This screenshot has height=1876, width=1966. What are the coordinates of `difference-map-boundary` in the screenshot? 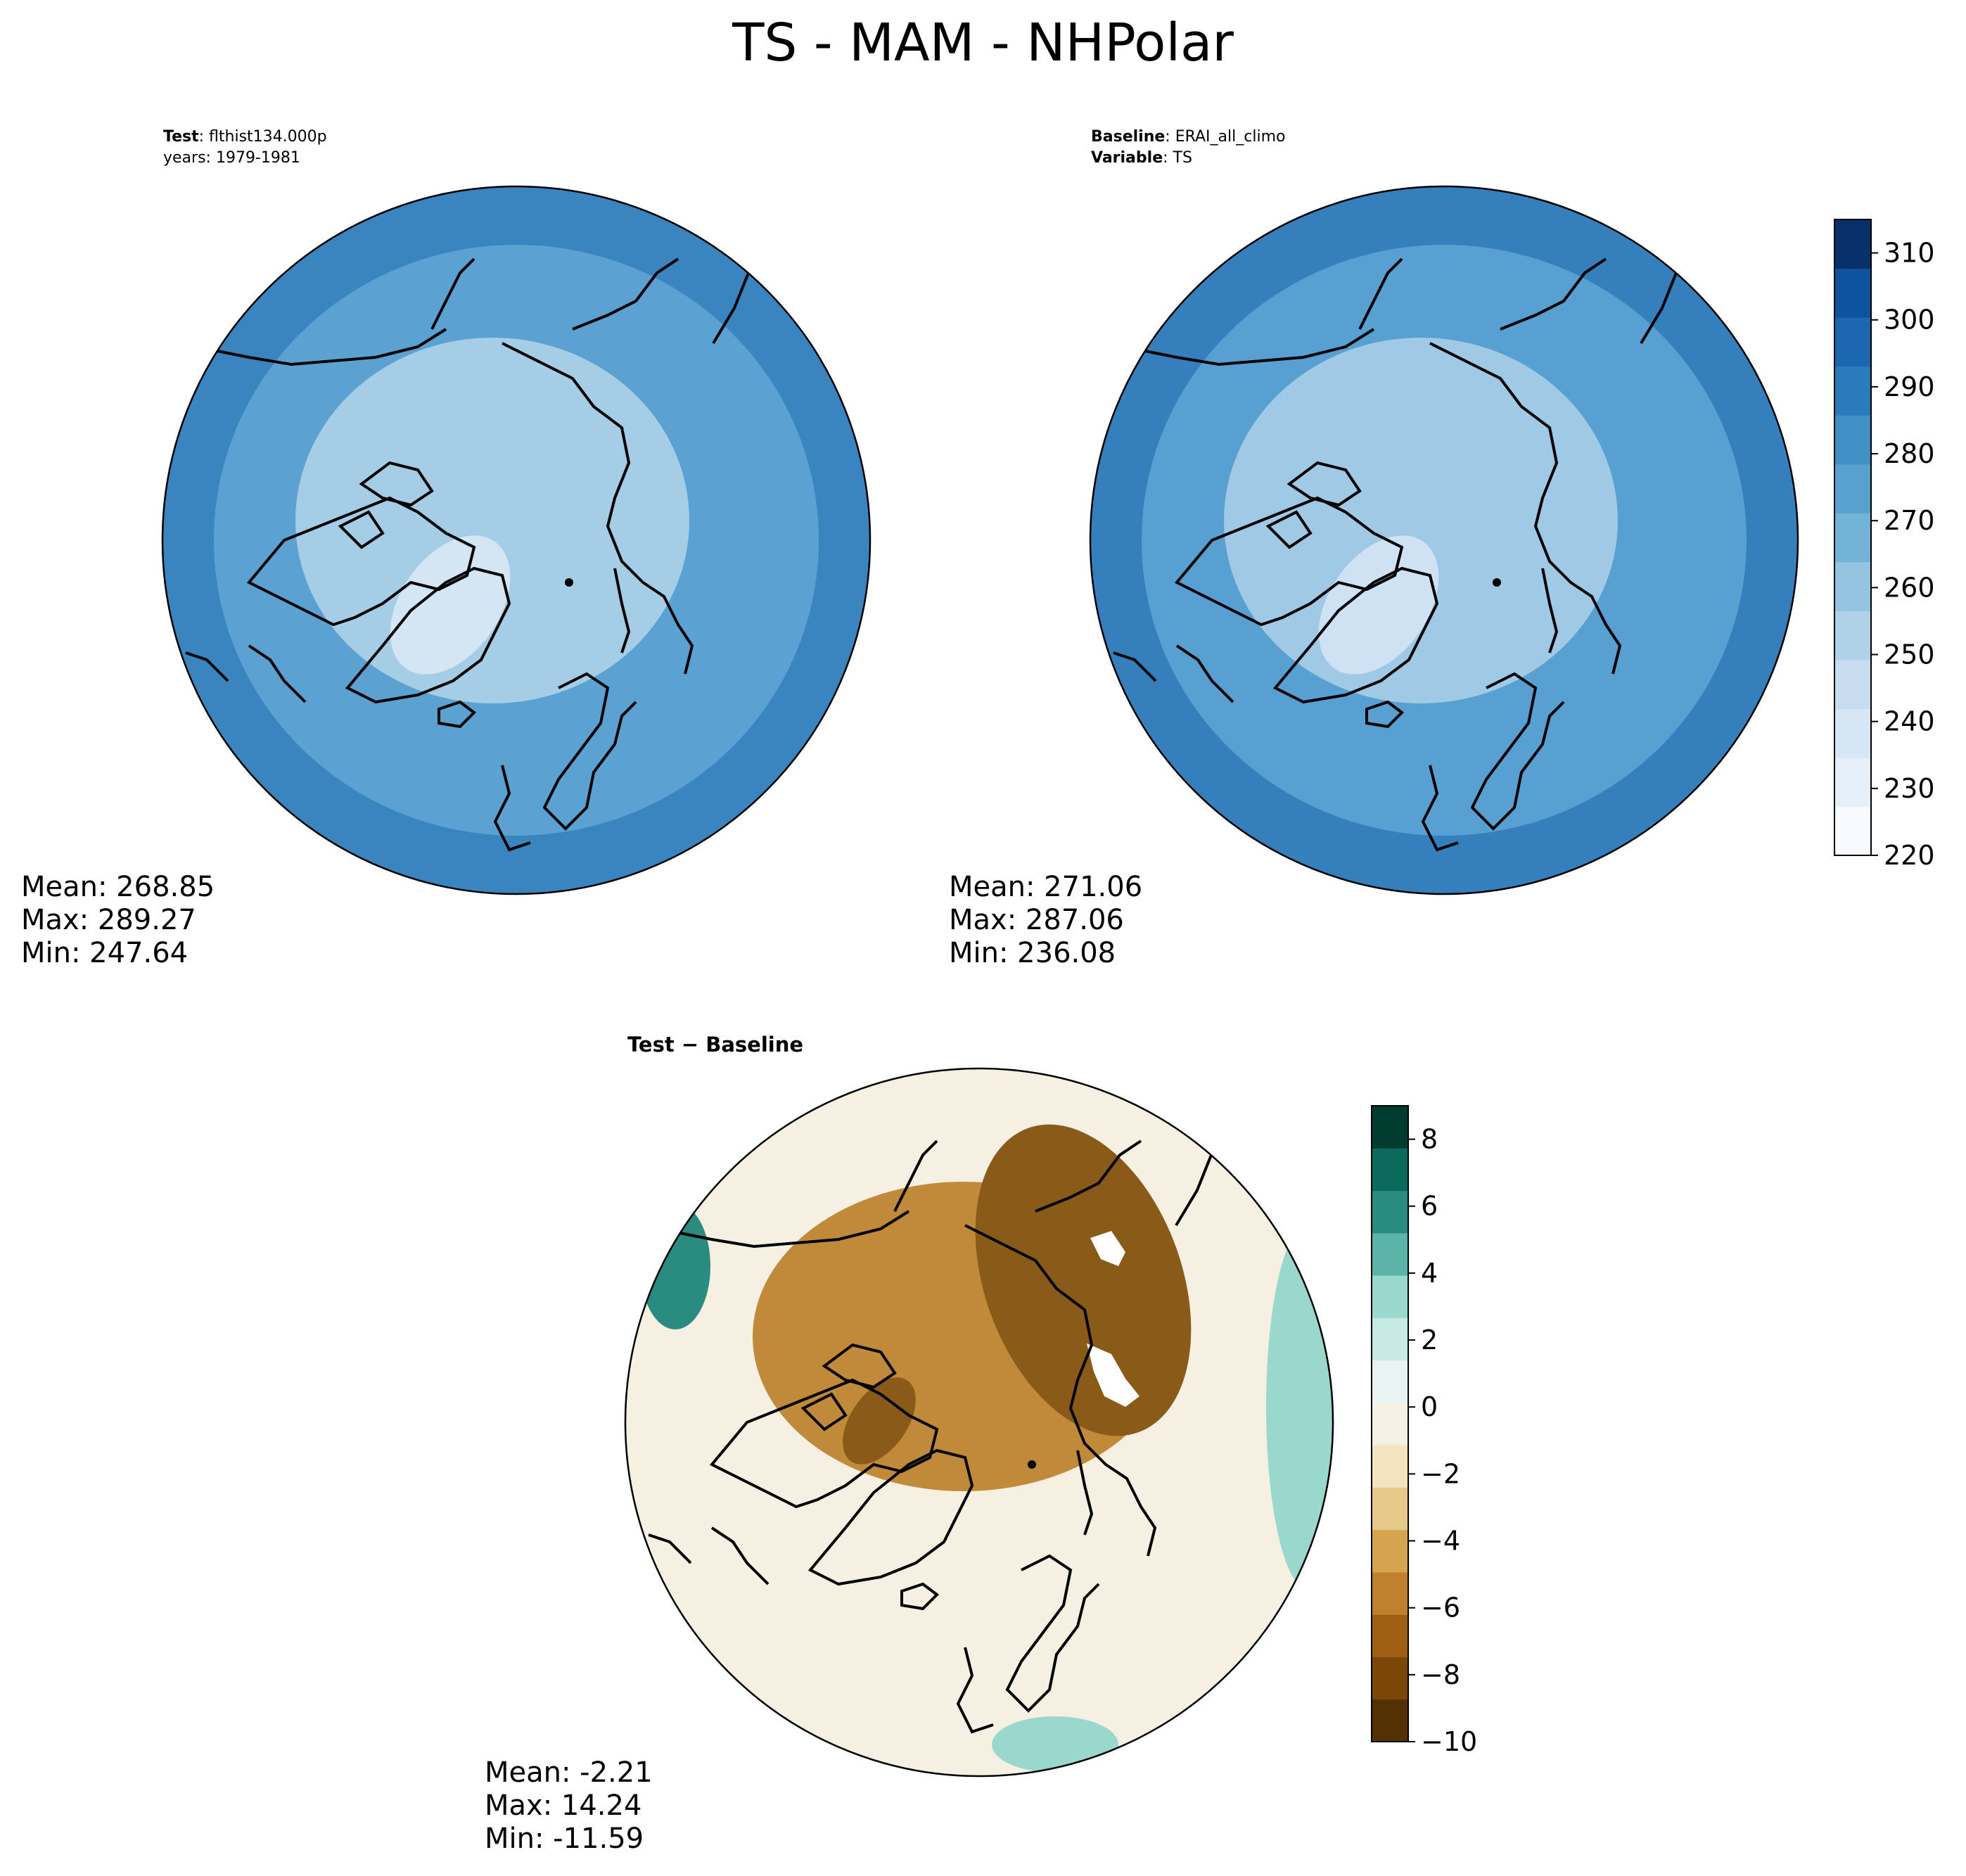 It's located at (979, 1422).